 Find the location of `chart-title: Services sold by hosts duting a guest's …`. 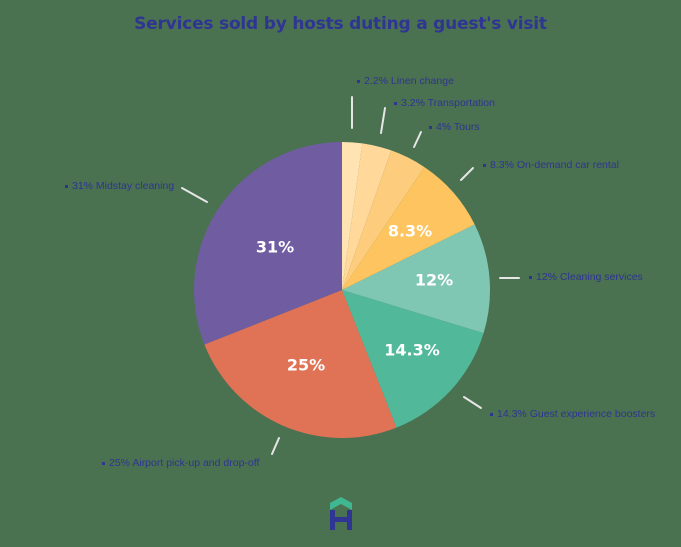

chart-title: Services sold by hosts duting a guest's … is located at coordinates (340, 24).